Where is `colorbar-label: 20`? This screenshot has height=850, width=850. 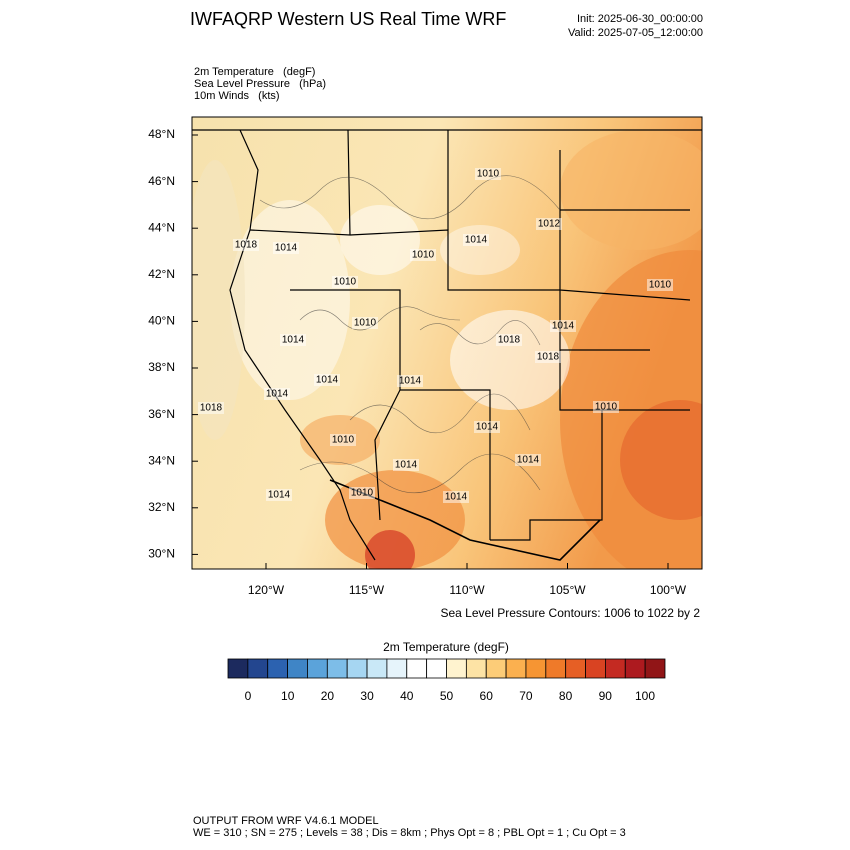 colorbar-label: 20 is located at coordinates (328, 696).